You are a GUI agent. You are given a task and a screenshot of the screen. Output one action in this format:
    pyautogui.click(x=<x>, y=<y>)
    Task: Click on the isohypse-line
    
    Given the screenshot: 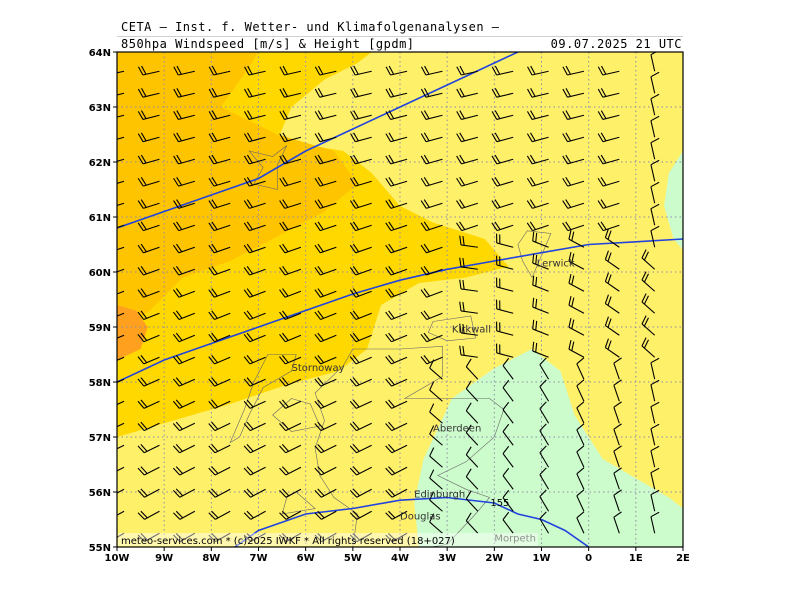 What is the action you would take?
    pyautogui.click(x=412, y=521)
    